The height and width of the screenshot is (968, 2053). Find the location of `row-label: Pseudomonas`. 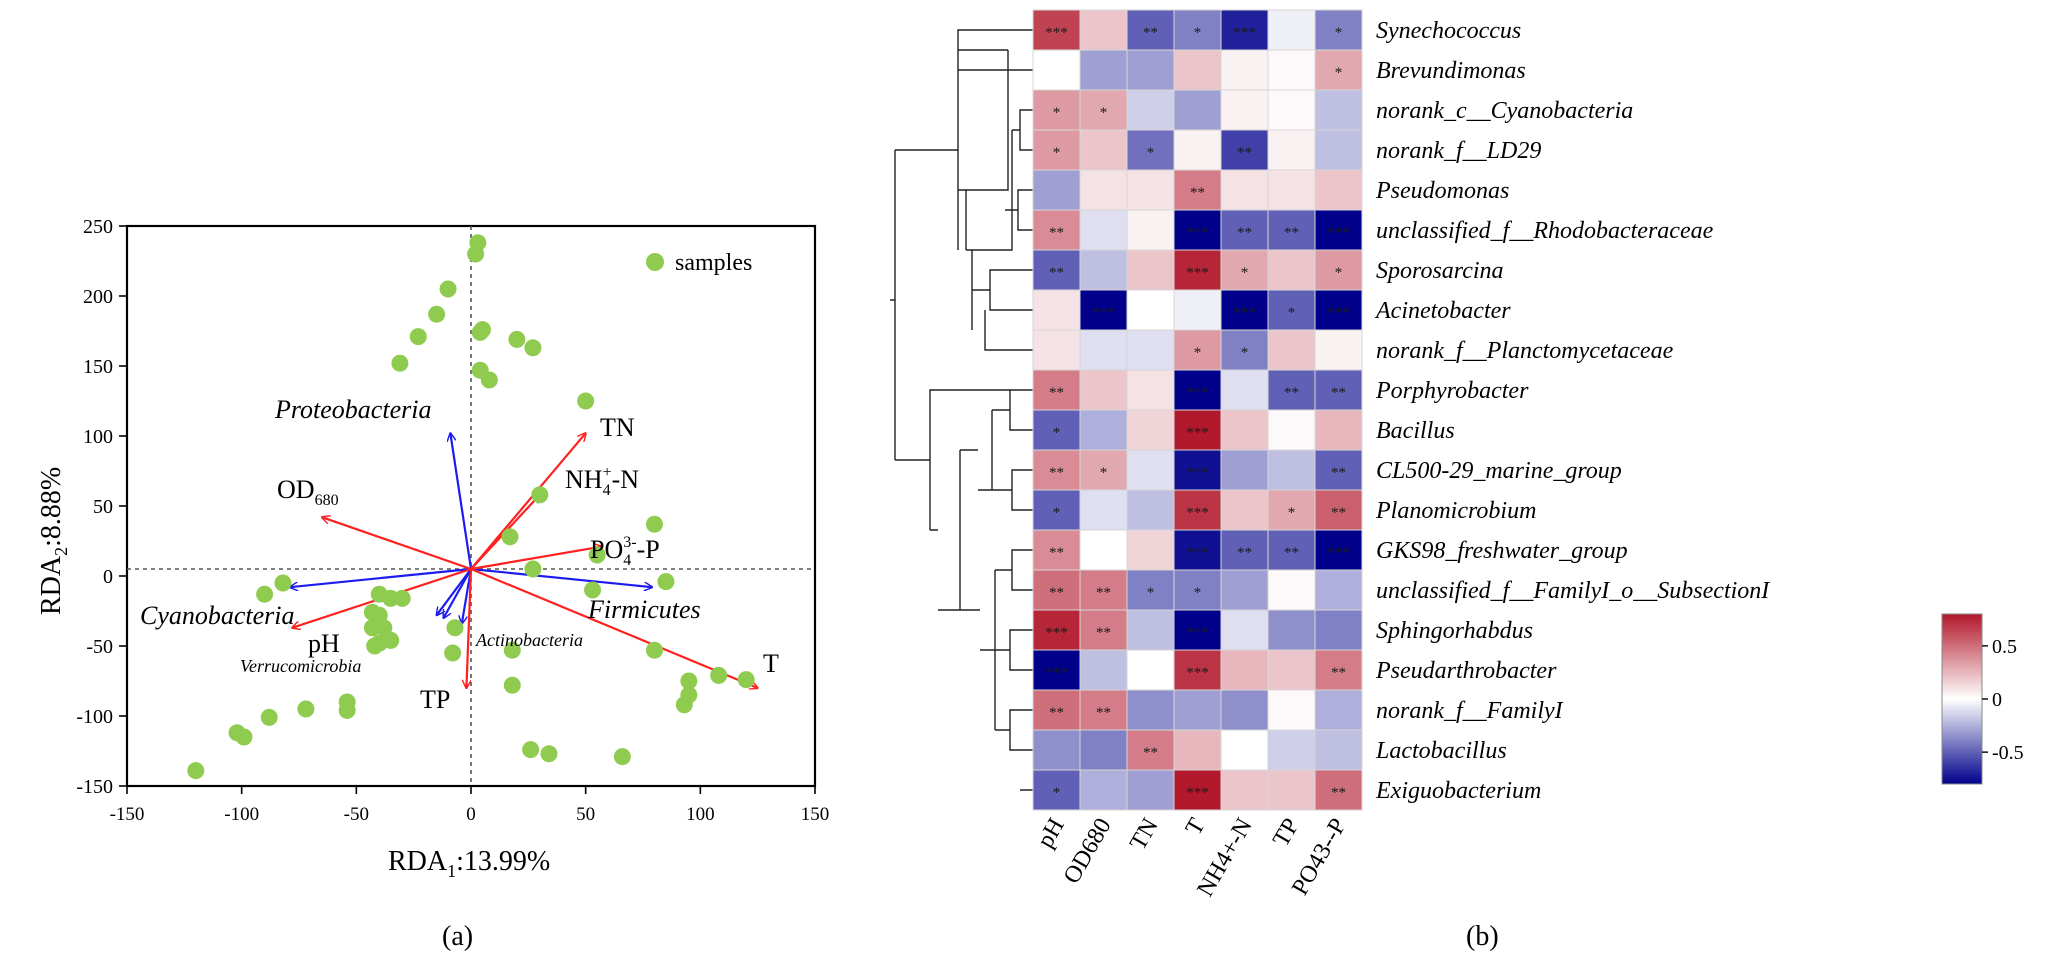

row-label: Pseudomonas is located at coordinates (1442, 191).